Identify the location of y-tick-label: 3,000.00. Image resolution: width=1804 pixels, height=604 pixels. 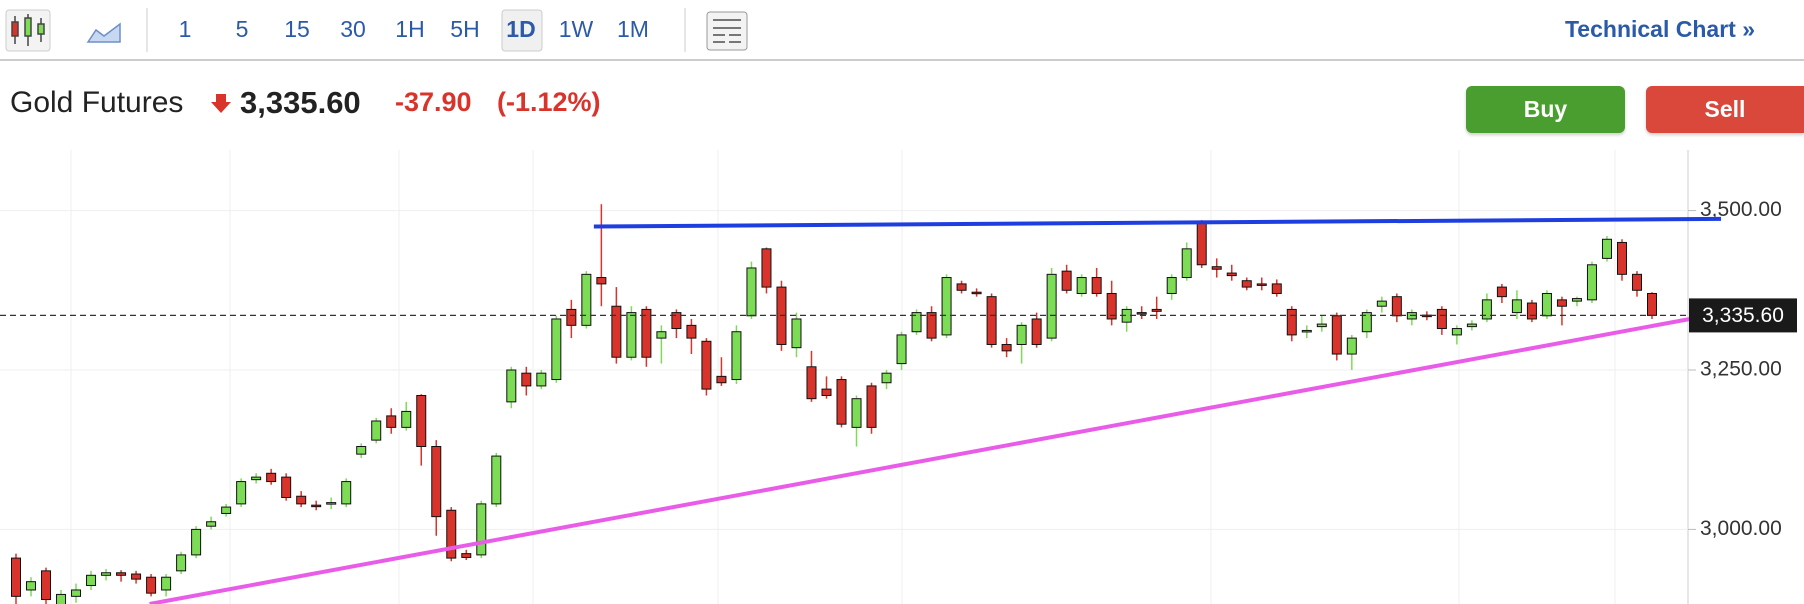
(1741, 528).